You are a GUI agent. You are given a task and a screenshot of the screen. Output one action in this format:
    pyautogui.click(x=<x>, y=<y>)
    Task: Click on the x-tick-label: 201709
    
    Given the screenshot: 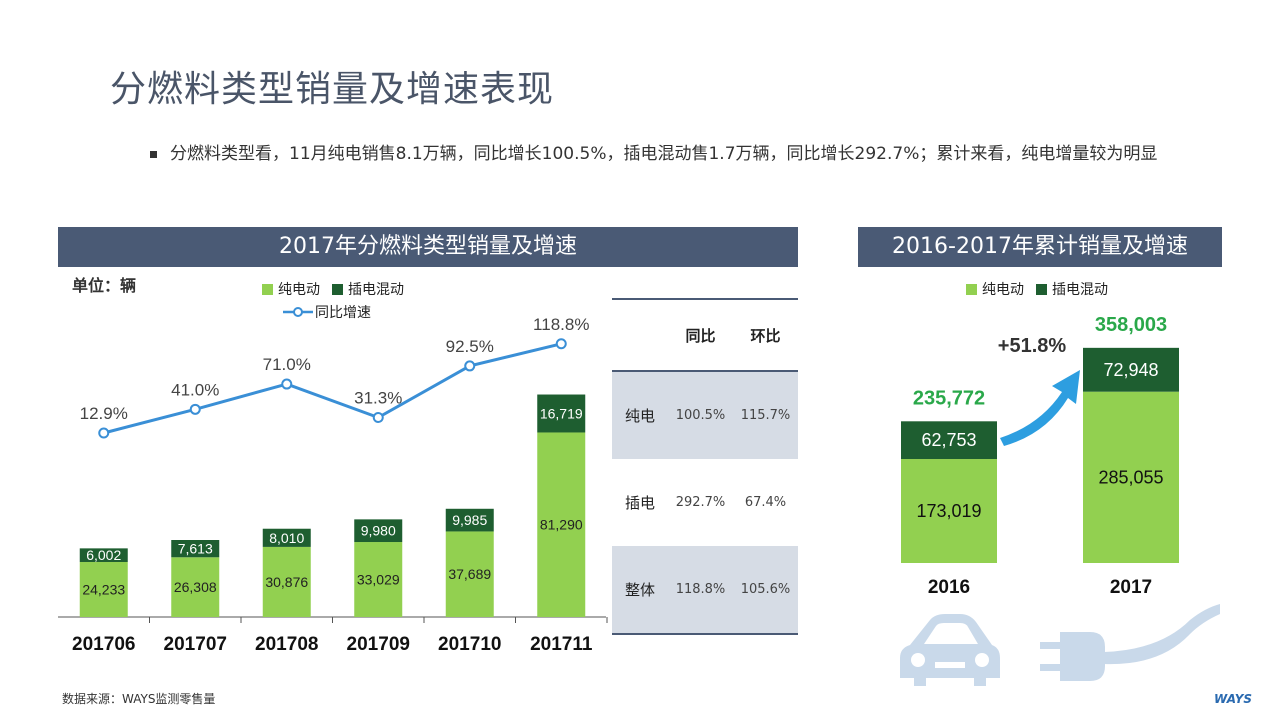 What is the action you would take?
    pyautogui.click(x=378, y=644)
    